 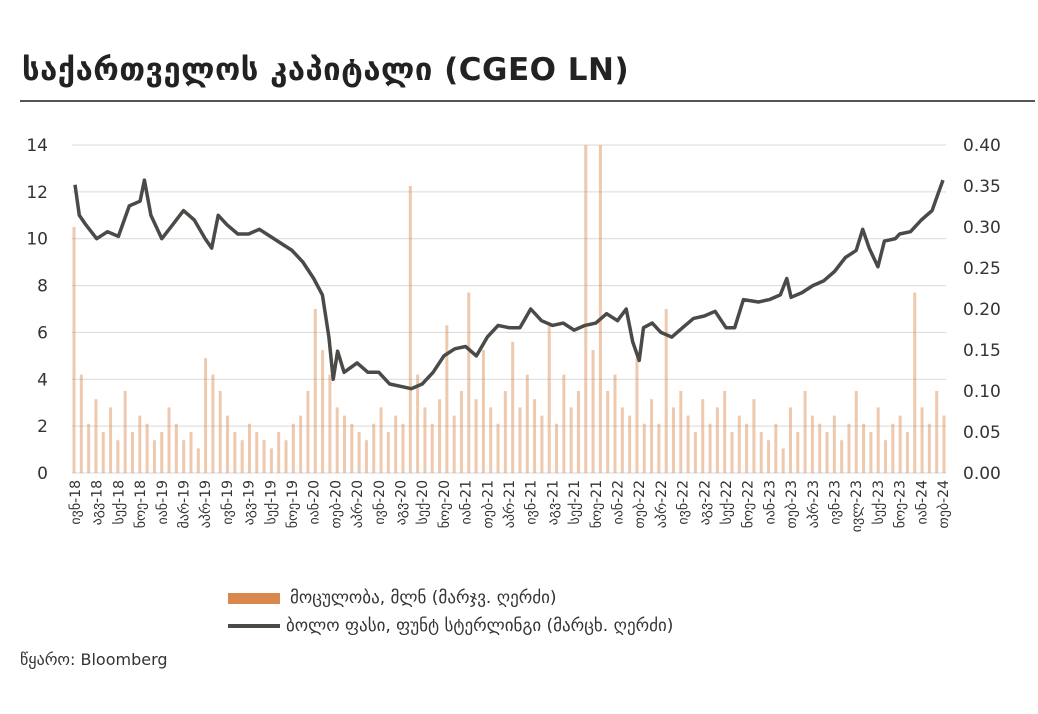 I want to click on x-axis-tick-label: ნოე-18, so click(x=141, y=504).